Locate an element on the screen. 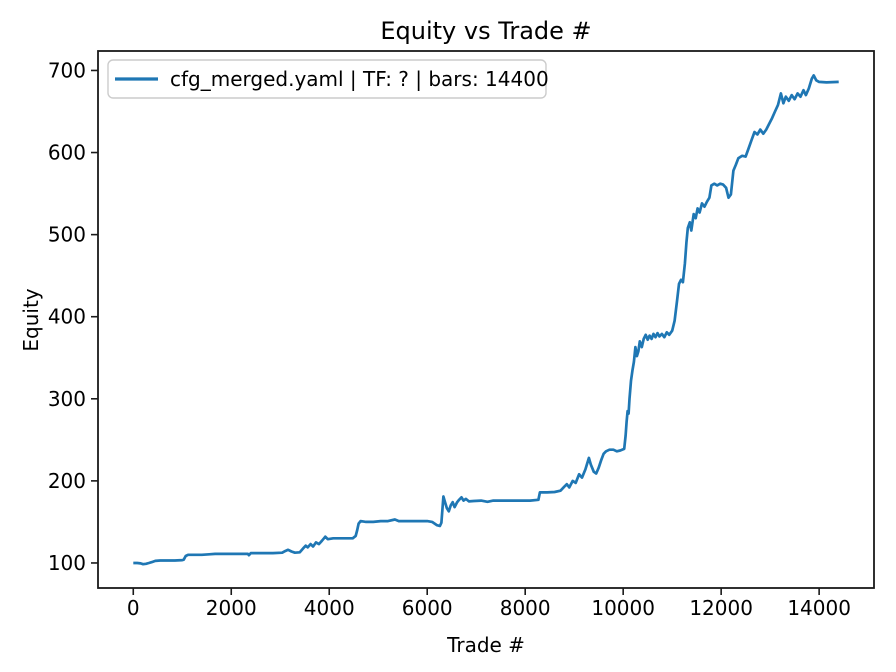  legend: cfg_merged.yaml | TF: ? | bars: 14400 is located at coordinates (328, 79).